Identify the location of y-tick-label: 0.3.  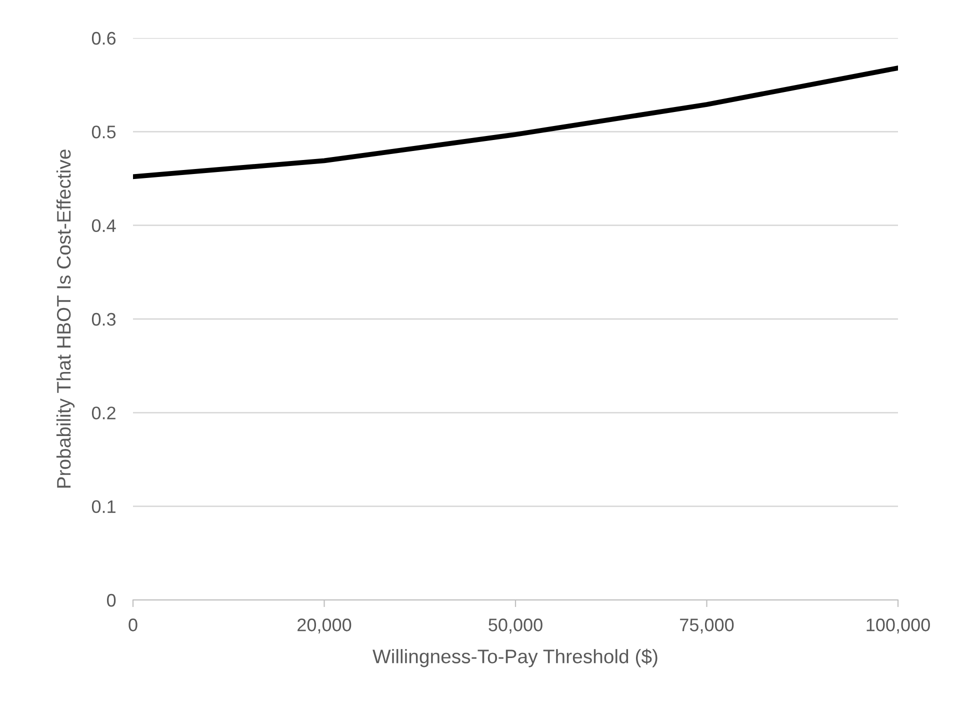
(104, 319).